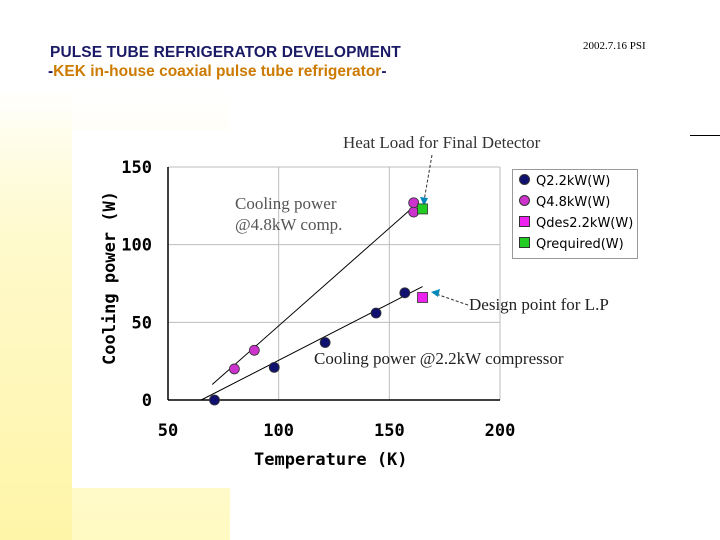 This screenshot has width=720, height=540. What do you see at coordinates (500, 431) in the screenshot?
I see `x-tick-label-3: 200` at bounding box center [500, 431].